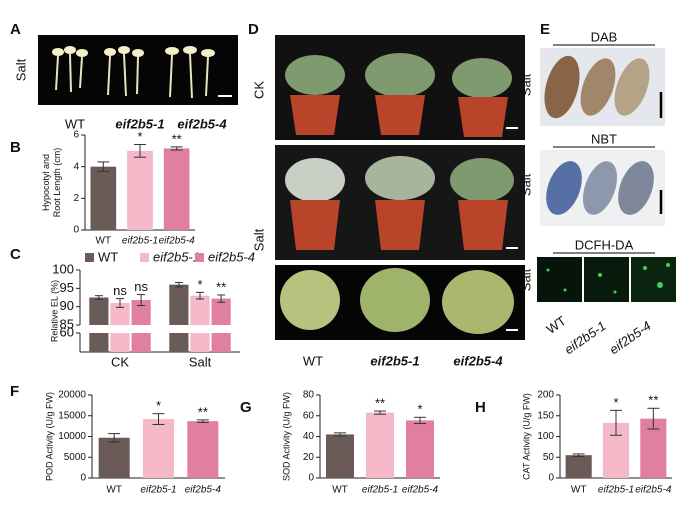 This screenshot has width=693, height=524. What do you see at coordinates (309, 395) in the screenshot?
I see `y-tick-label: 80` at bounding box center [309, 395].